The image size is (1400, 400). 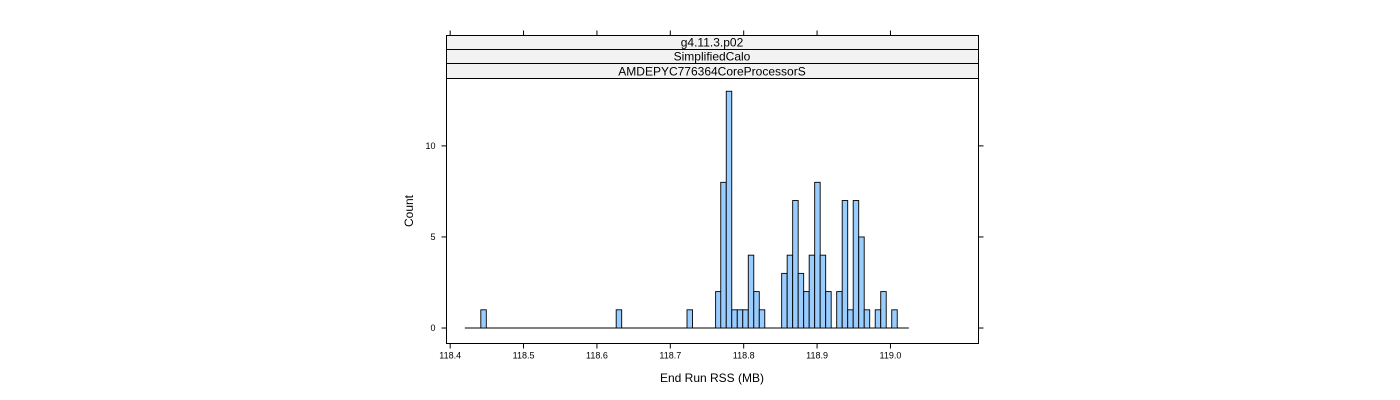 What do you see at coordinates (712, 43) in the screenshot?
I see `strip-1-label: g4.11.3.p02` at bounding box center [712, 43].